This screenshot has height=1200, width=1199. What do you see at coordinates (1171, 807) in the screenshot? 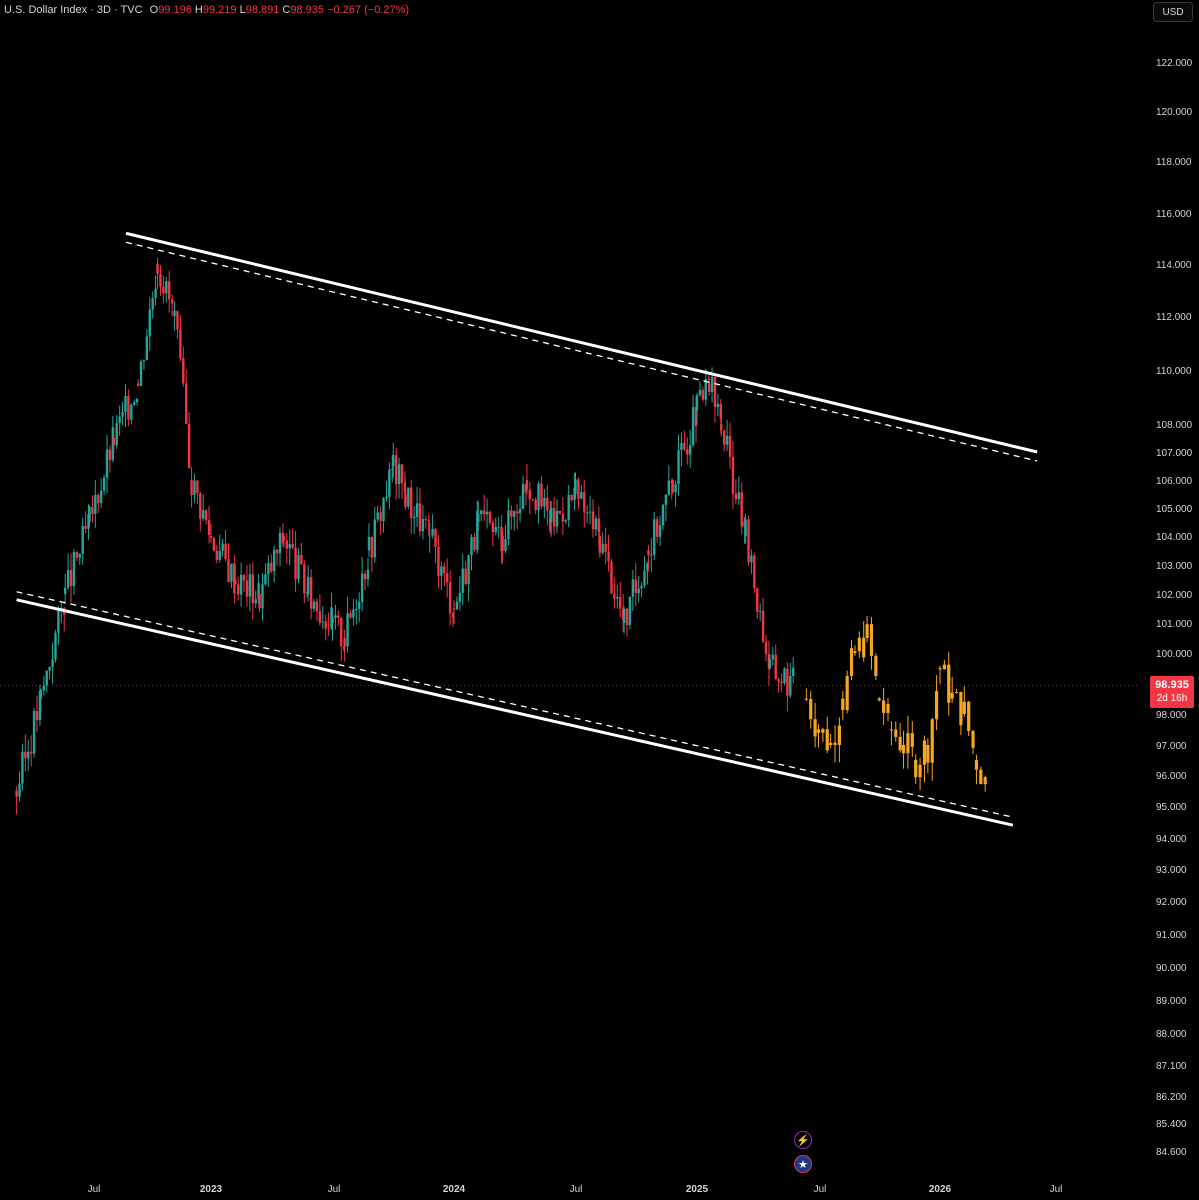
I see `y-axis-tick-label: 95.000` at bounding box center [1171, 807].